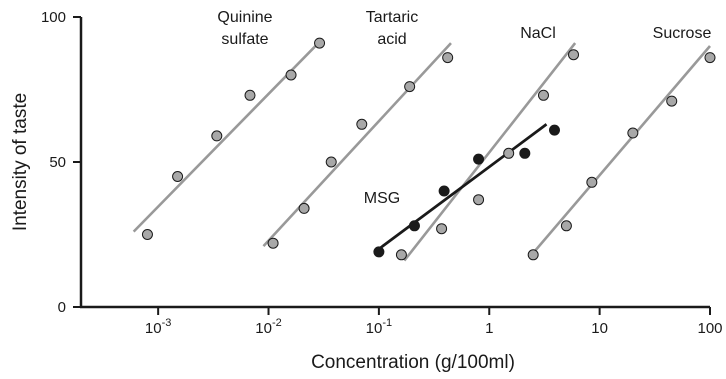 The height and width of the screenshot is (379, 726). I want to click on x-tick-exponent: -2, so click(277, 323).